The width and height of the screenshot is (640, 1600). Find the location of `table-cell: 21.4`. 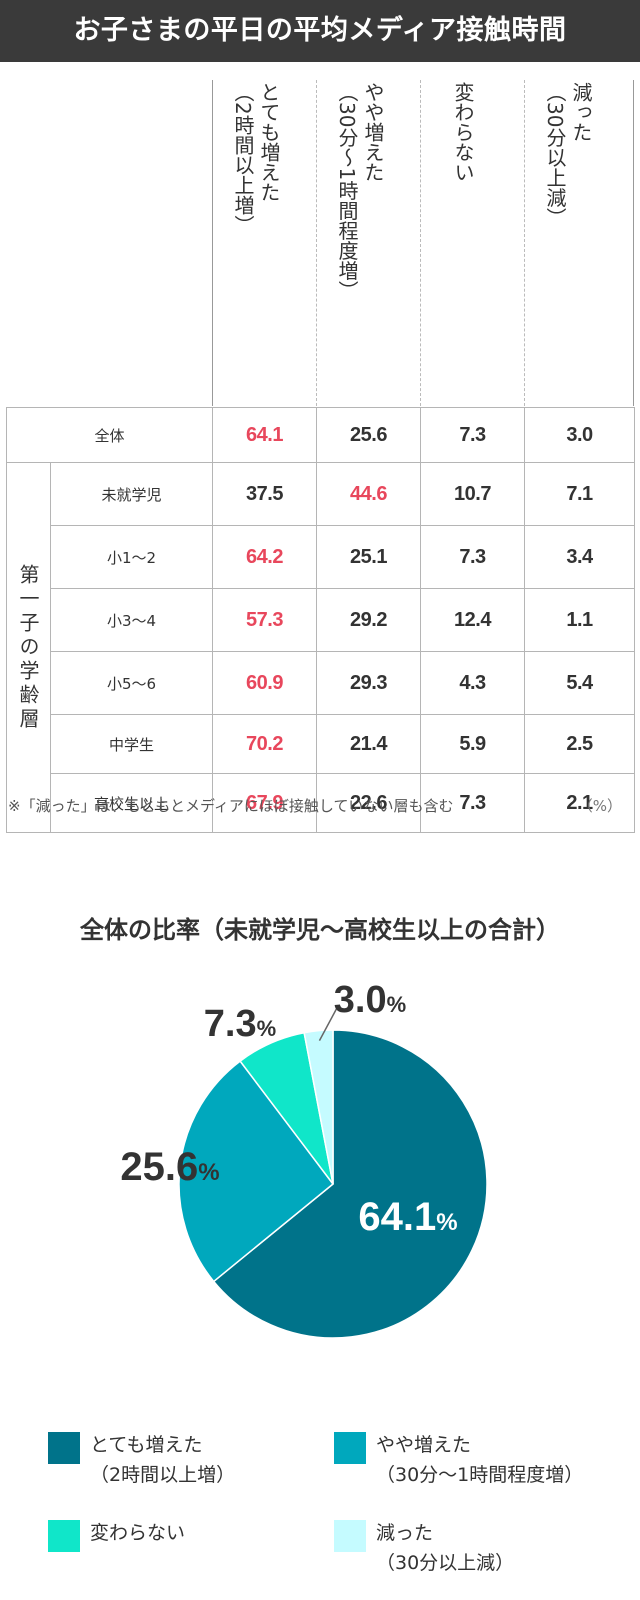

table-cell: 21.4 is located at coordinates (369, 744).